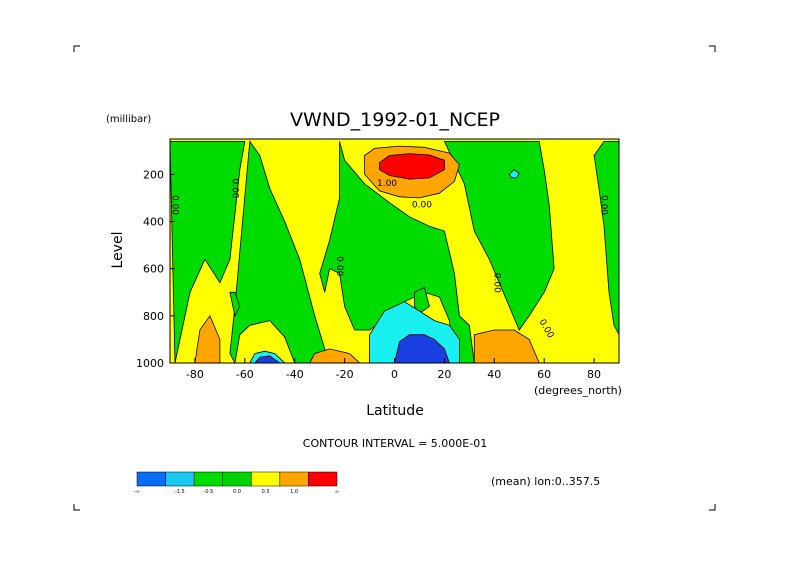  I want to click on x-unit-label: (degrees_north), so click(578, 390).